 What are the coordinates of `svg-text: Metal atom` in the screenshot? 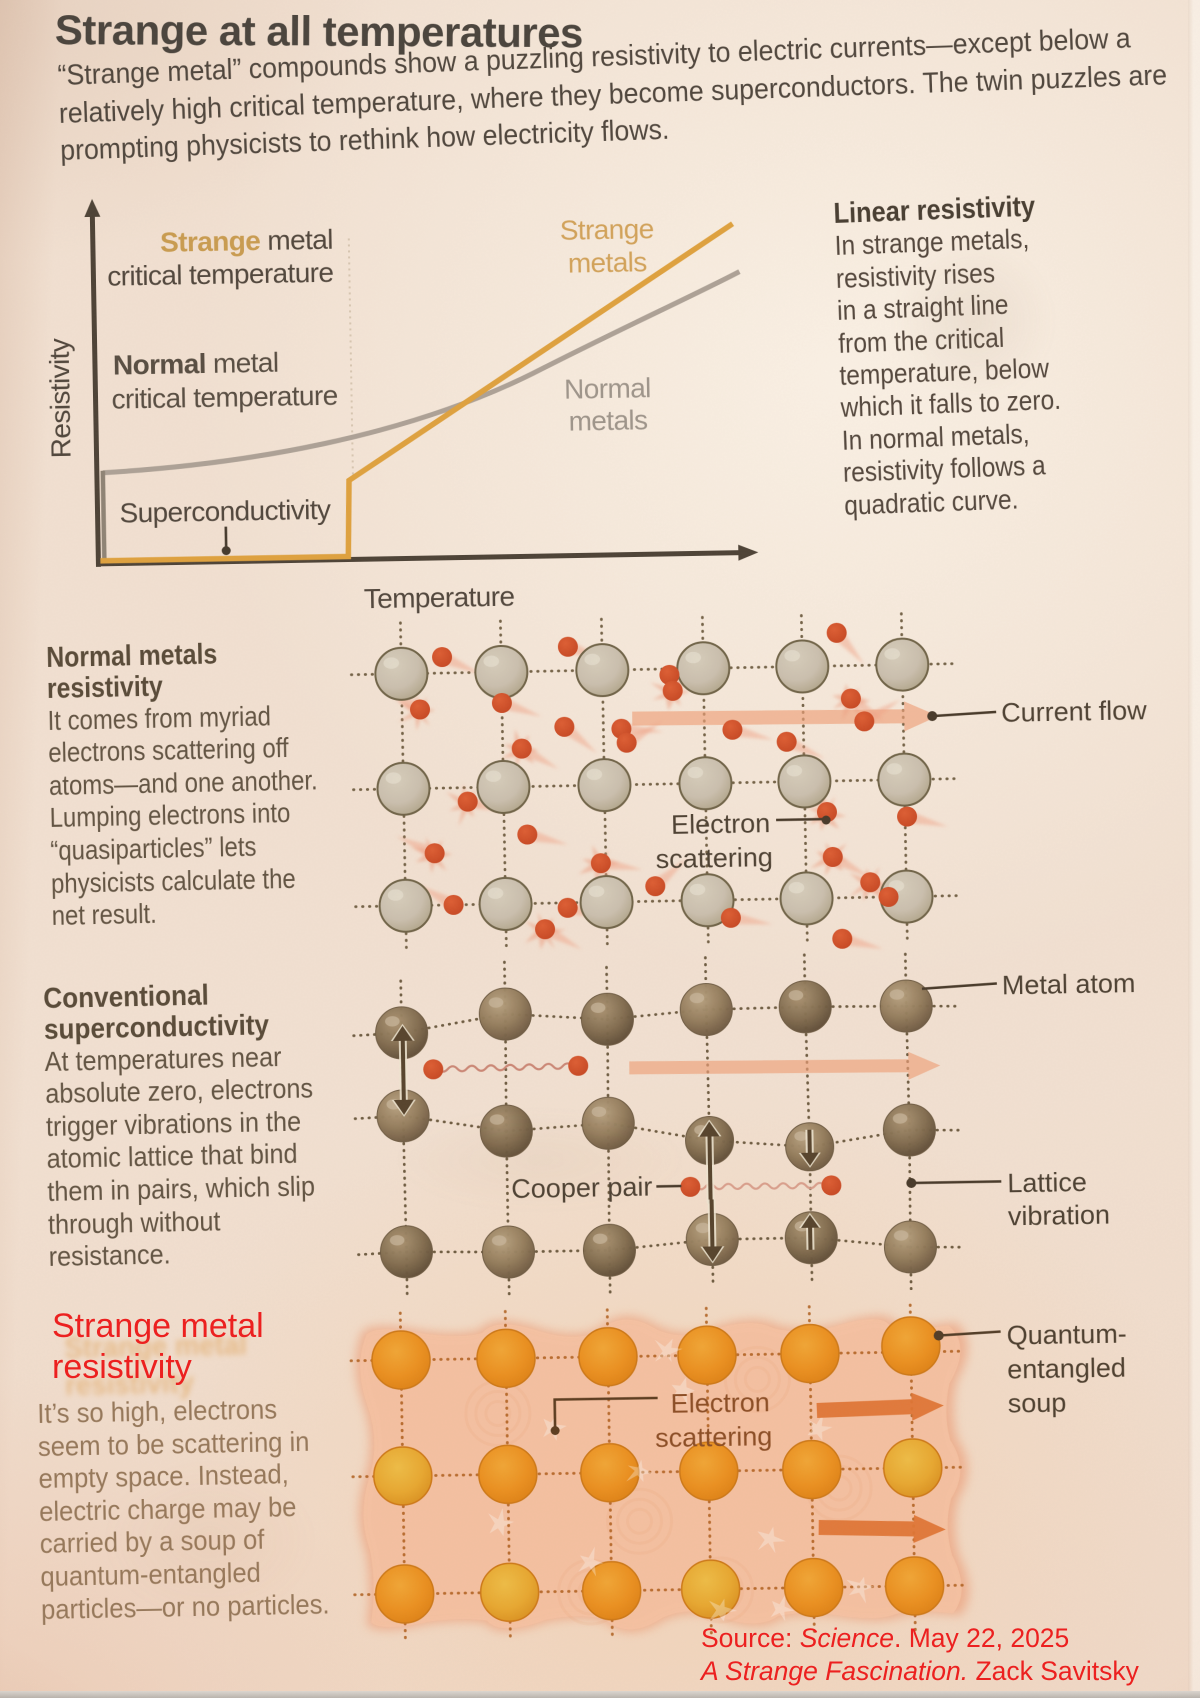 It's located at (1069, 984).